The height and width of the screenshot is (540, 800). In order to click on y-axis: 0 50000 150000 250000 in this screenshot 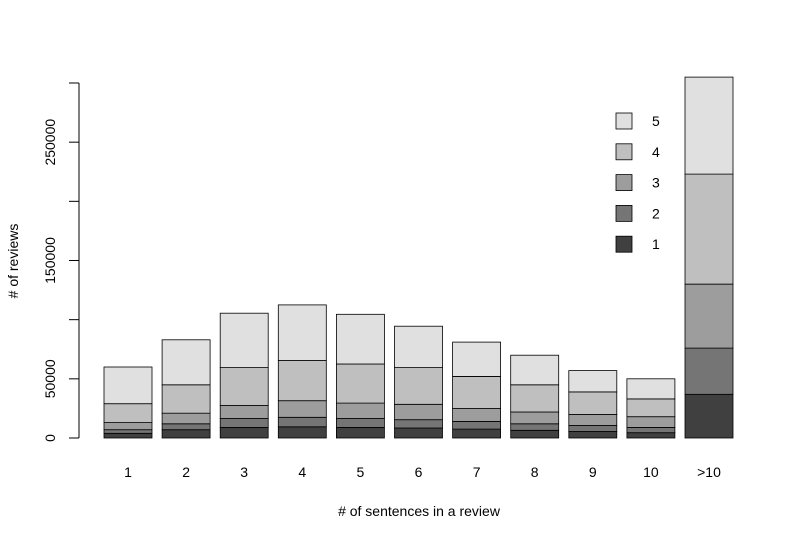, I will do `click(61, 262)`.